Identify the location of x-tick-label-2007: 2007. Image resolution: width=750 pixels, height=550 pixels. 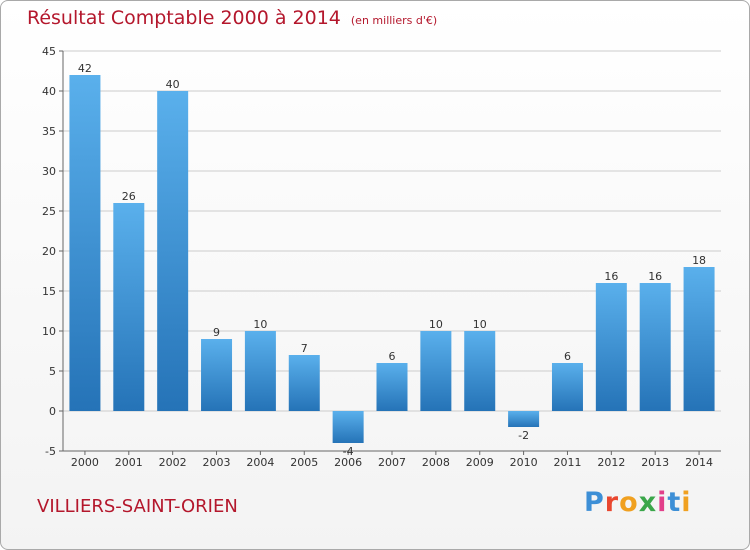
(392, 462).